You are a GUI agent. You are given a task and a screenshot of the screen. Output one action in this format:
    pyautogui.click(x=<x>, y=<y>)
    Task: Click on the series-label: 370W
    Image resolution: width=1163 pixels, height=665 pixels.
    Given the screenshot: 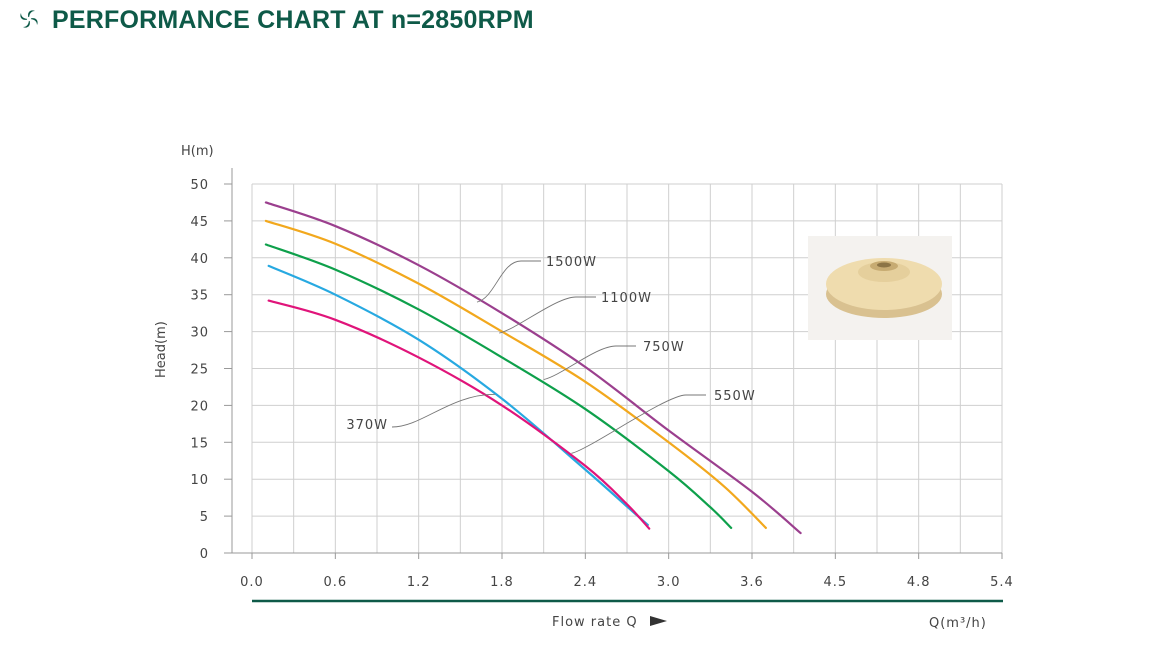 What is the action you would take?
    pyautogui.click(x=367, y=425)
    